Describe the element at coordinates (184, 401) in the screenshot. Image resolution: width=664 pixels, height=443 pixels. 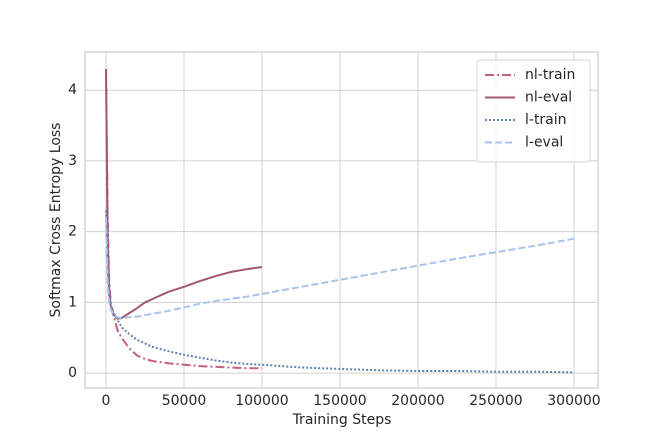
I see `x-tick-label: 50000` at that location.